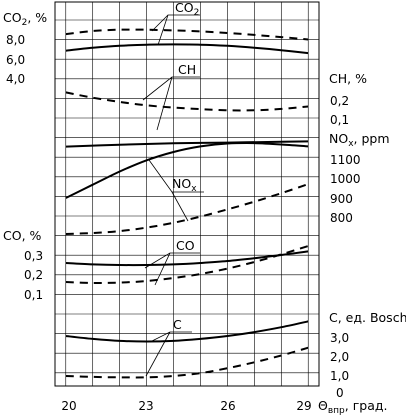 Image resolution: width=406 pixels, height=416 pixels. What do you see at coordinates (341, 199) in the screenshot?
I see `nox-tick-label: 900` at bounding box center [341, 199].